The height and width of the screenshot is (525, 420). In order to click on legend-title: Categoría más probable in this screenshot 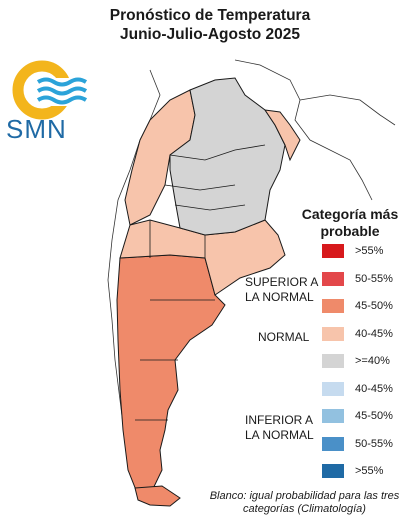, I will do `click(350, 223)`.